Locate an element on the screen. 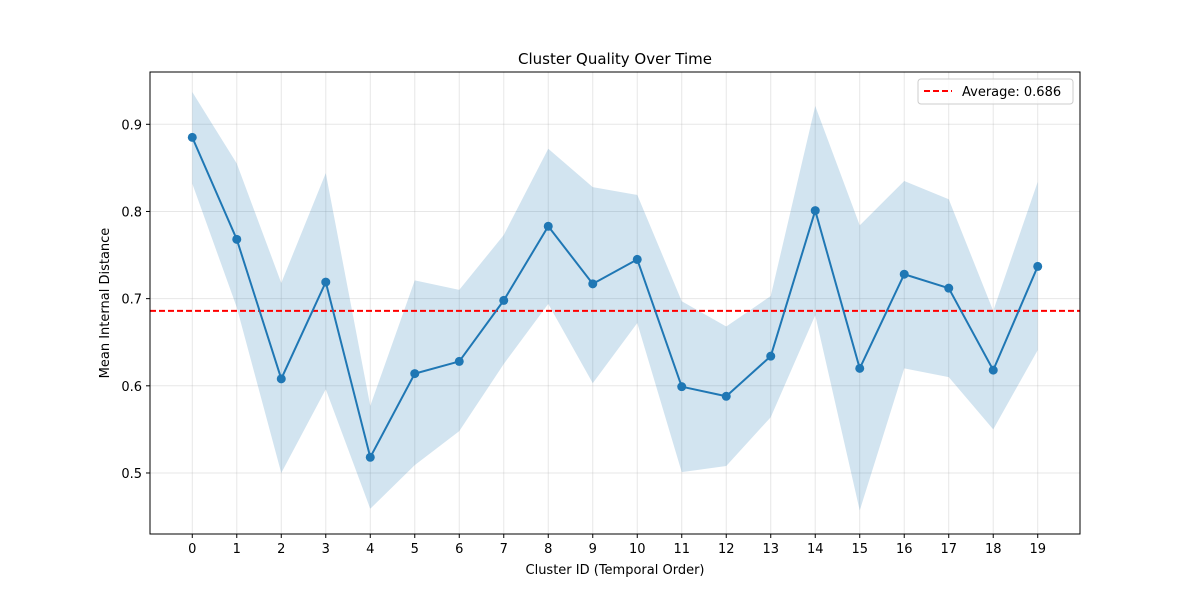 The image size is (1200, 600). x-axis-ticks: 0 1 2 3 4 5 6 7 8 9 10 11 12 13 14 15 16 17 18 19 is located at coordinates (617, 545).